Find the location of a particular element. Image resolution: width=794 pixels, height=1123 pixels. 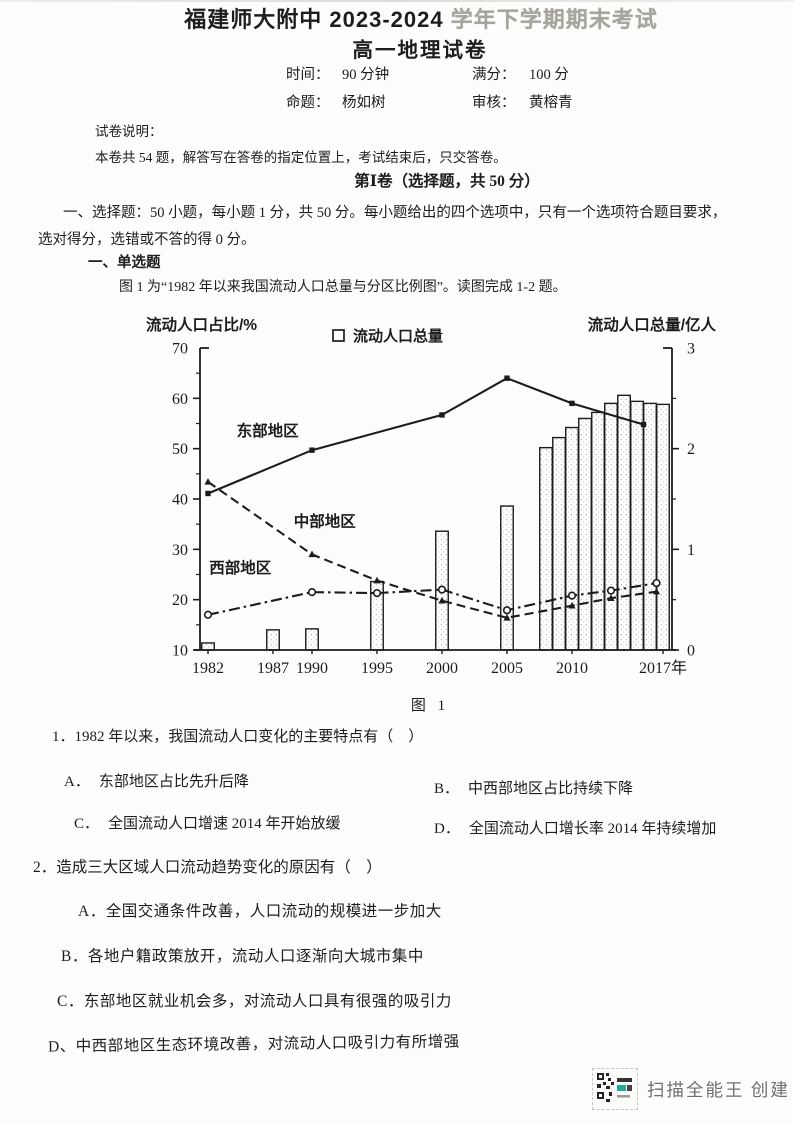

school-title-faded: 学年下学期期末考试 is located at coordinates (554, 19).